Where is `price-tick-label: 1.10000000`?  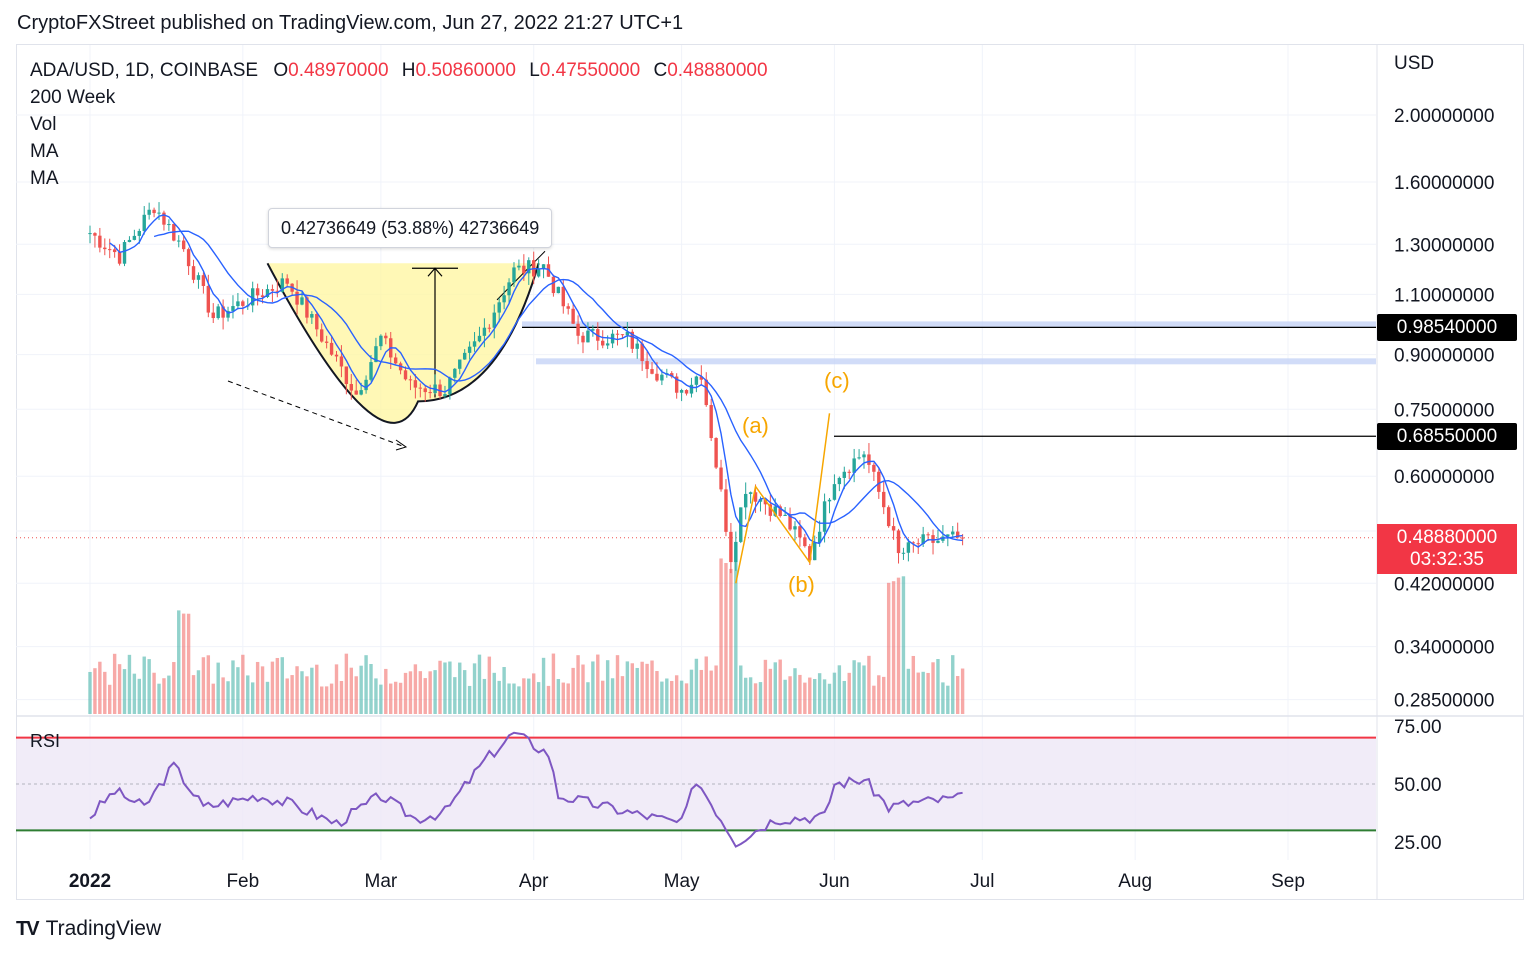
price-tick-label: 1.10000000 is located at coordinates (1444, 295).